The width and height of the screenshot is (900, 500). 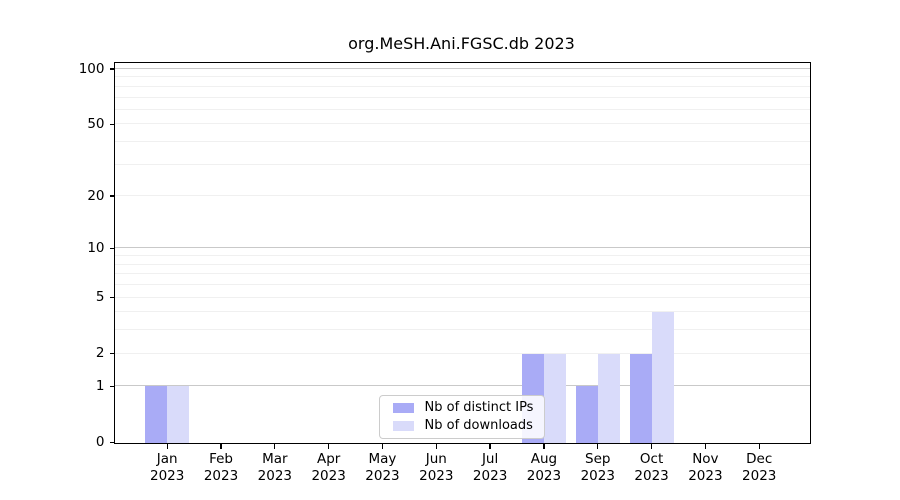 What do you see at coordinates (167, 458) in the screenshot?
I see `month-label: Jan` at bounding box center [167, 458].